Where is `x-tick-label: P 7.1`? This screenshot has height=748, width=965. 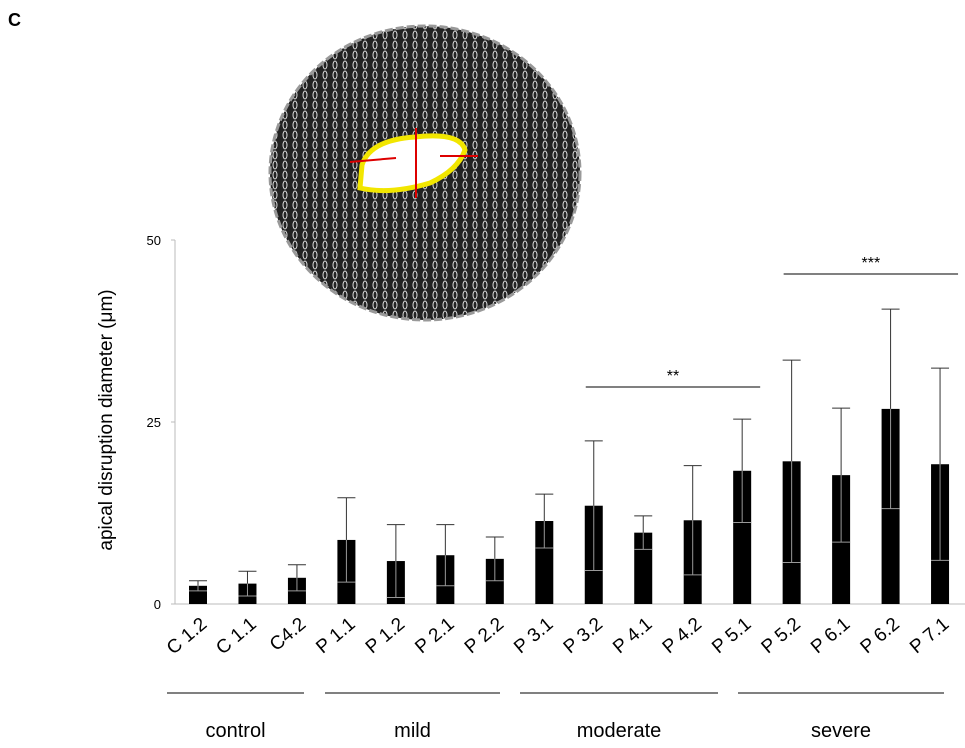 x-tick-label: P 7.1 is located at coordinates (929, 636).